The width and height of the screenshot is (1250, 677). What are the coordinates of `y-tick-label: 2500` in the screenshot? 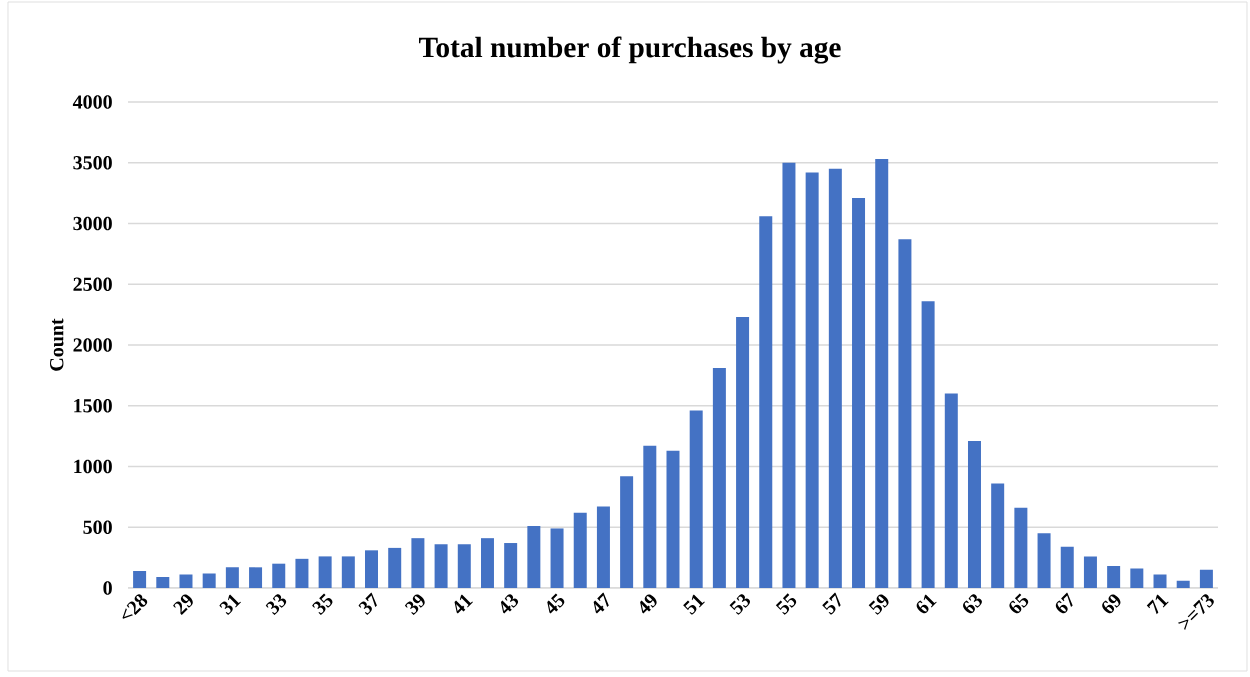 It's located at (92, 284).